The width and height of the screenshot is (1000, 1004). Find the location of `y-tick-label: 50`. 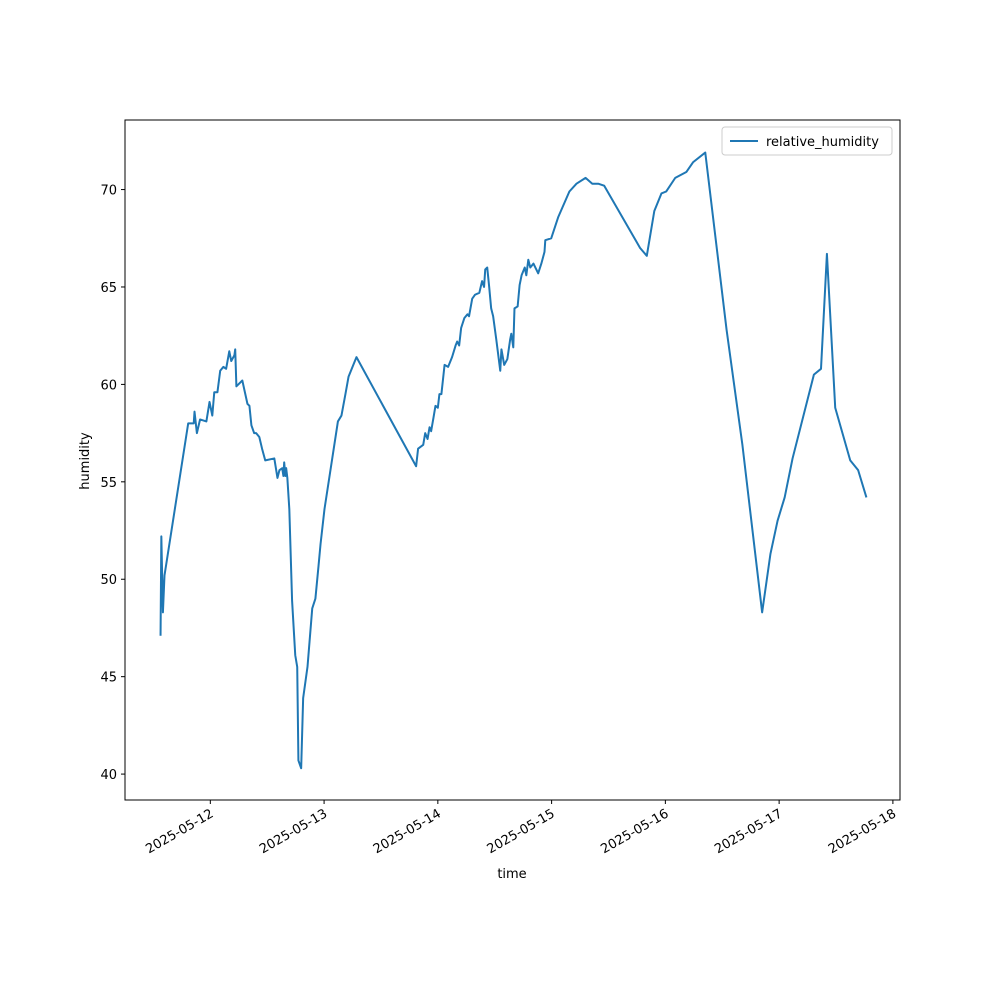

y-tick-label: 50 is located at coordinates (108, 580).